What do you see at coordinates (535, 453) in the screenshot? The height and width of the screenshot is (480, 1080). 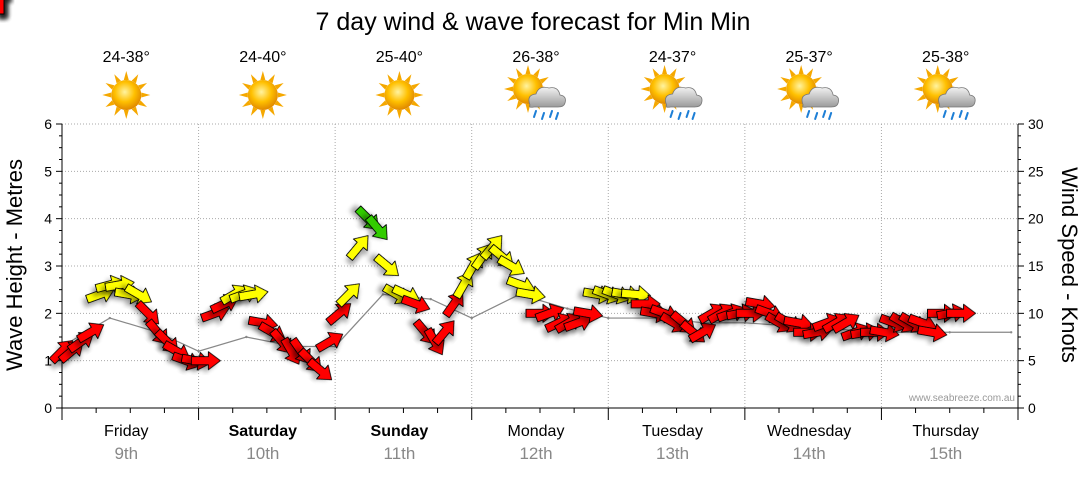 I see `date-label: 12th` at bounding box center [535, 453].